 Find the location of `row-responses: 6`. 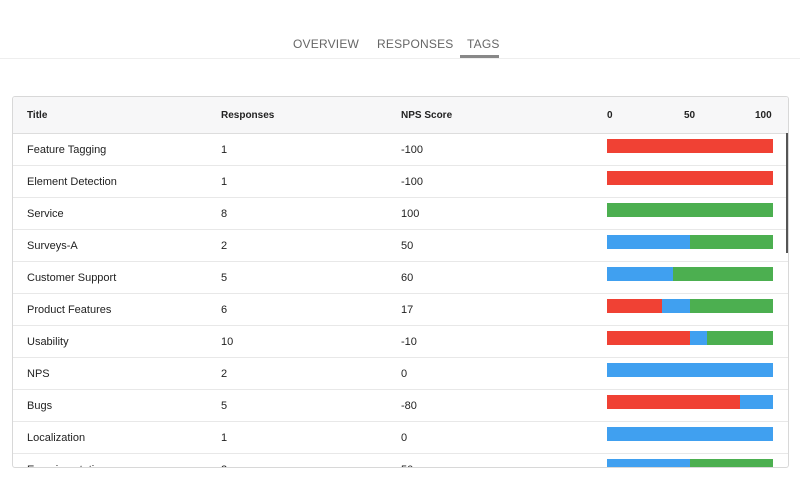

row-responses: 6 is located at coordinates (224, 310).